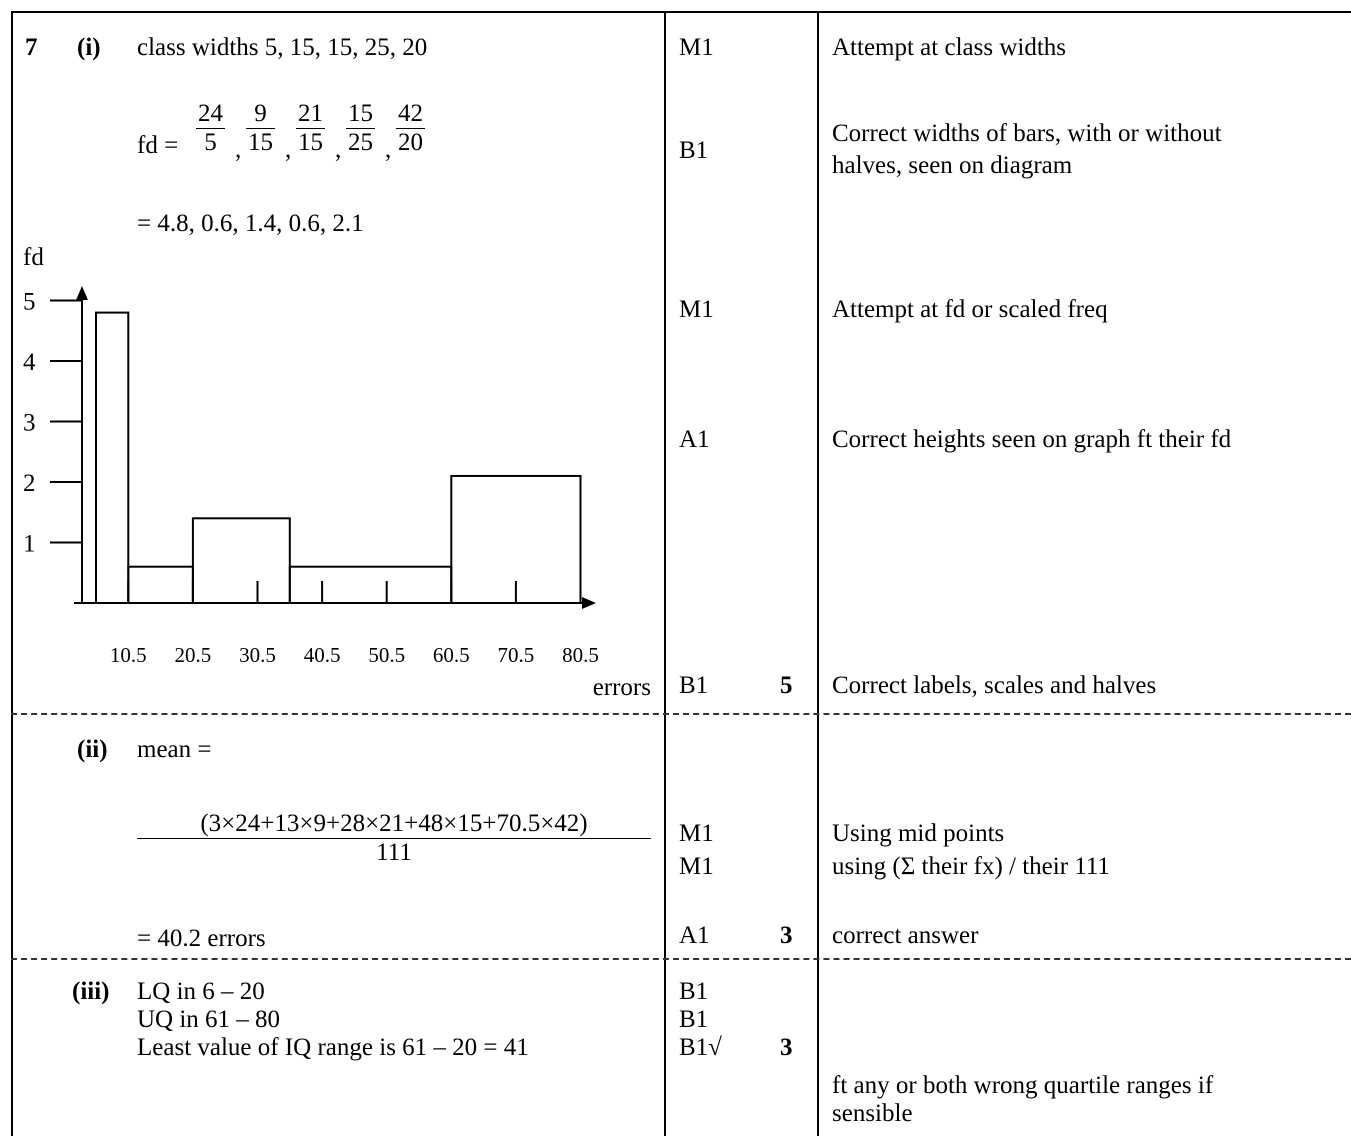 The image size is (1351, 1136). What do you see at coordinates (260, 113) in the screenshot?
I see `fd-fraction-2-numerator: 9` at bounding box center [260, 113].